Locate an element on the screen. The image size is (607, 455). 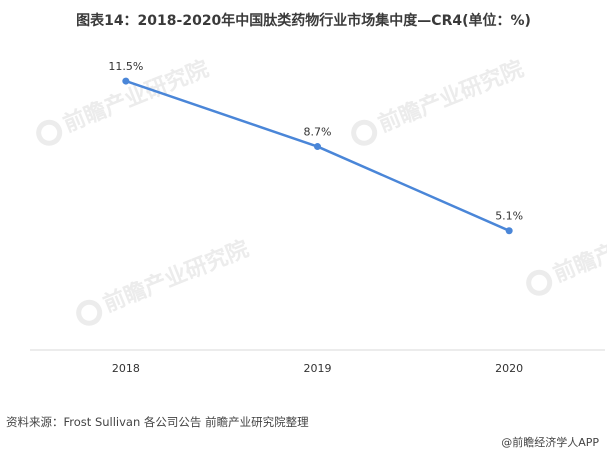
data-label: 8.7% is located at coordinates (318, 132).